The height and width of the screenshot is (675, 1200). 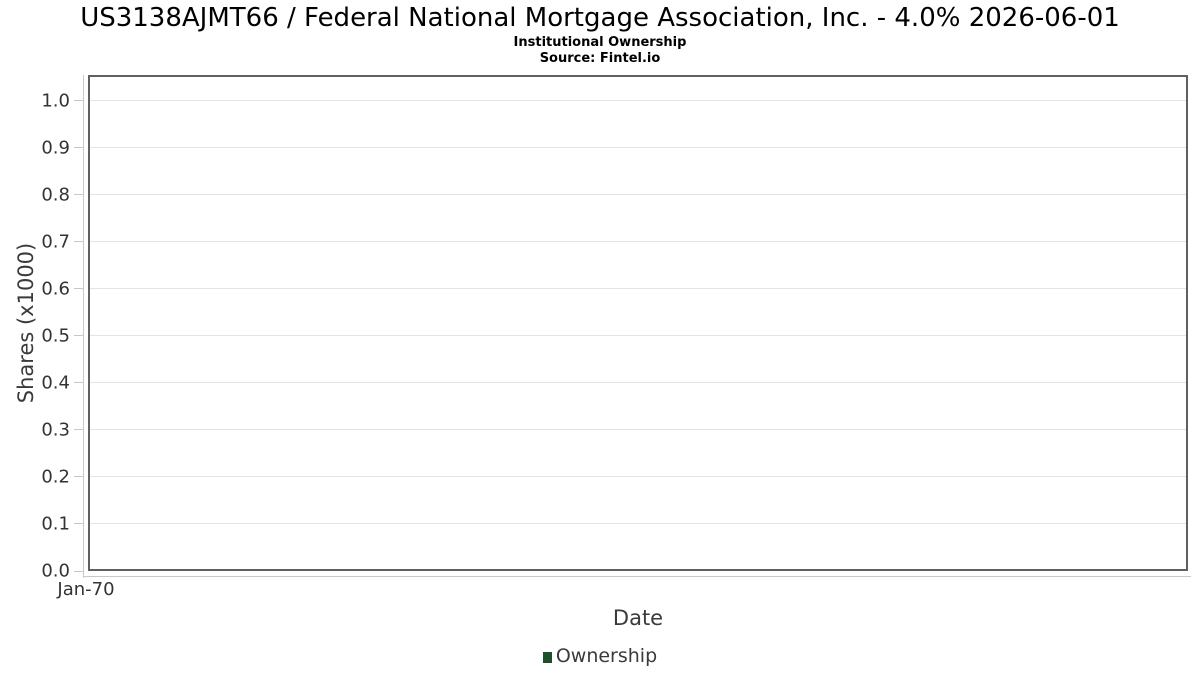 I want to click on legend: Ownership, so click(x=600, y=656).